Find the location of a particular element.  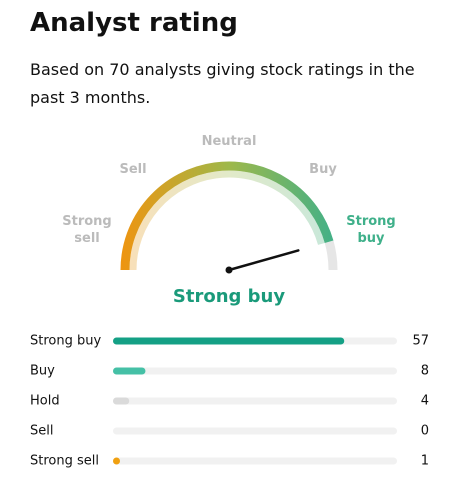

title: Analyst rating is located at coordinates (134, 23).